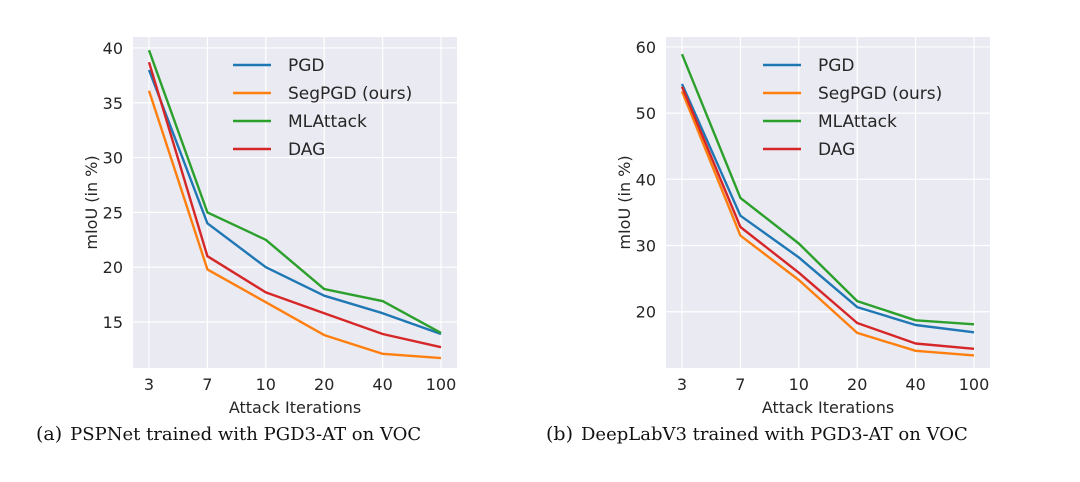 This screenshot has width=1080, height=482. Describe the element at coordinates (559, 434) in the screenshot. I see `caption-tag: (b)` at that location.